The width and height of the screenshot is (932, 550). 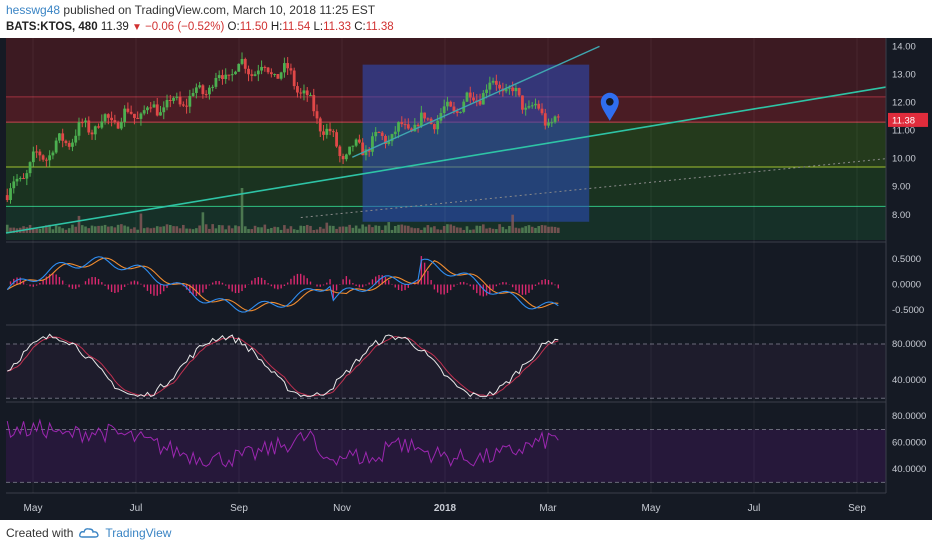 I want to click on rsi-pane, so click(x=446, y=442).